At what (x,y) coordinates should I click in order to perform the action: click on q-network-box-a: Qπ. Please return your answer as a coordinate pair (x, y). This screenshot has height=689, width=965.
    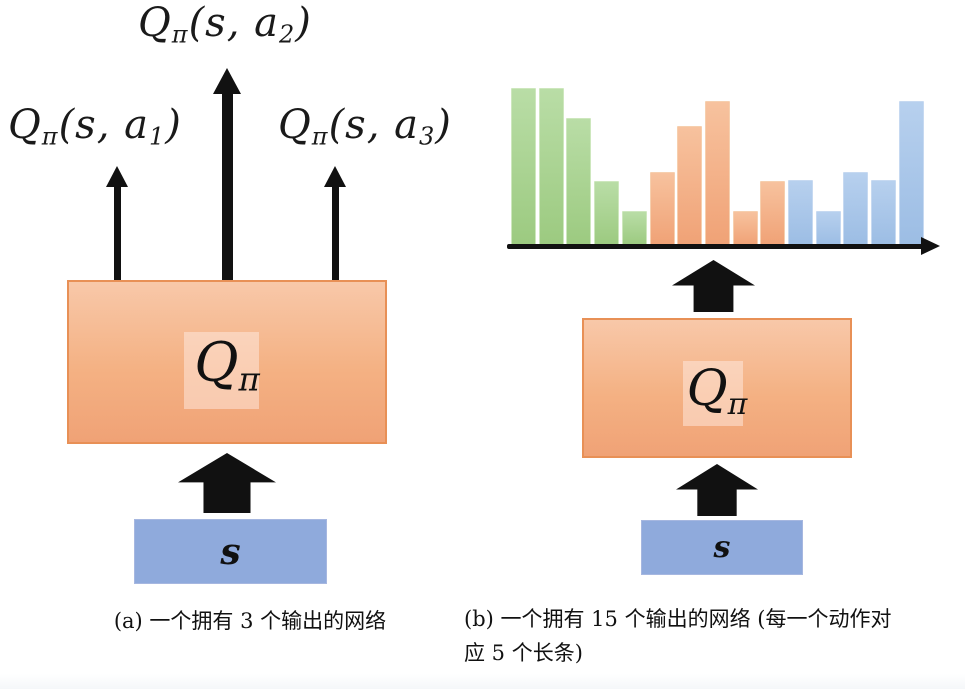
    Looking at the image, I should click on (227, 362).